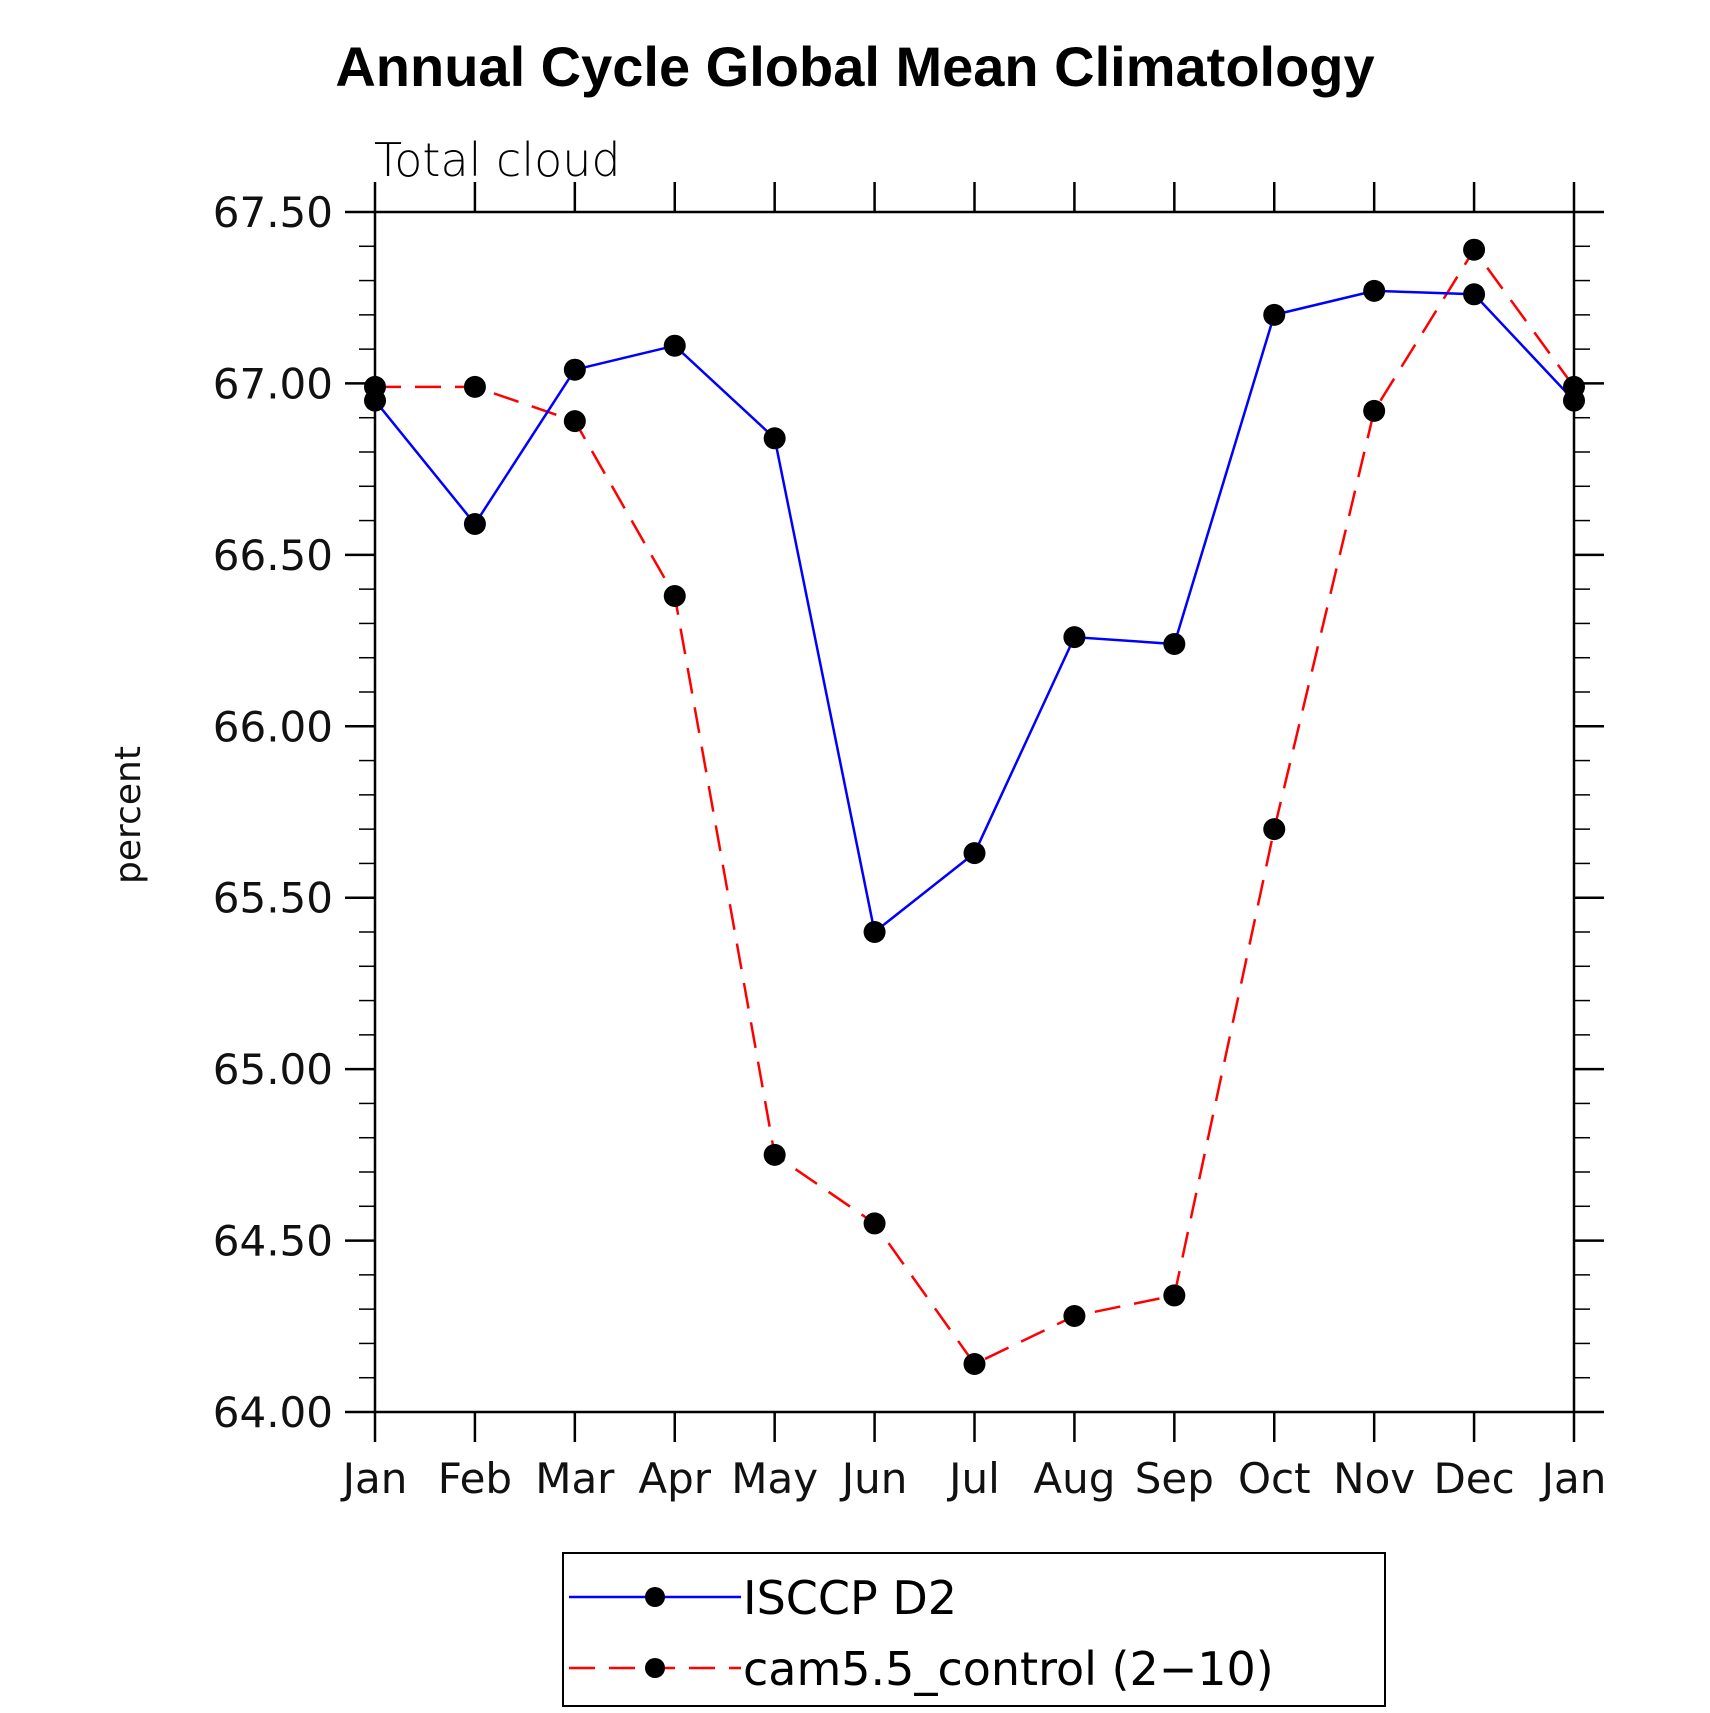 Image resolution: width=1710 pixels, height=1713 pixels. I want to click on x-tick-label: Mar, so click(575, 1478).